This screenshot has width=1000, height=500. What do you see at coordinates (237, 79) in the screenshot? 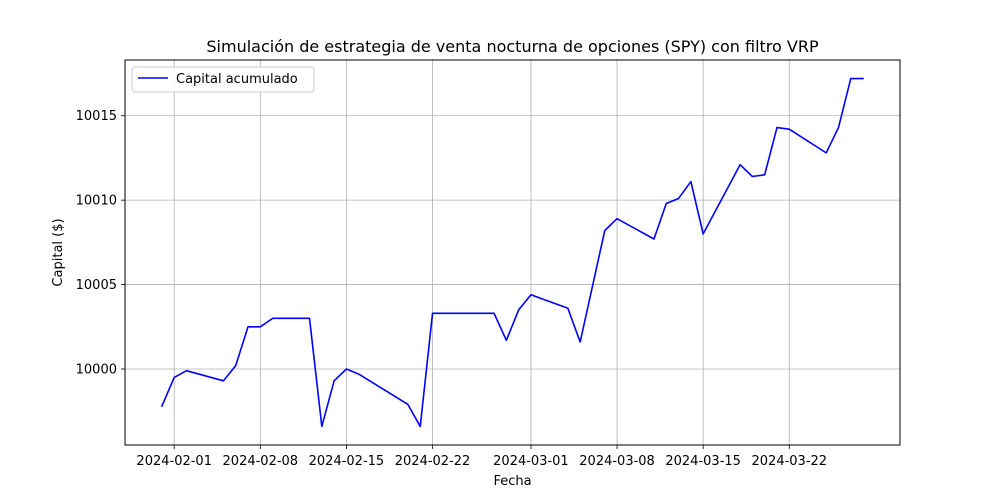
I see `legend-label-capital-acumulado: Capital acumulado` at bounding box center [237, 79].